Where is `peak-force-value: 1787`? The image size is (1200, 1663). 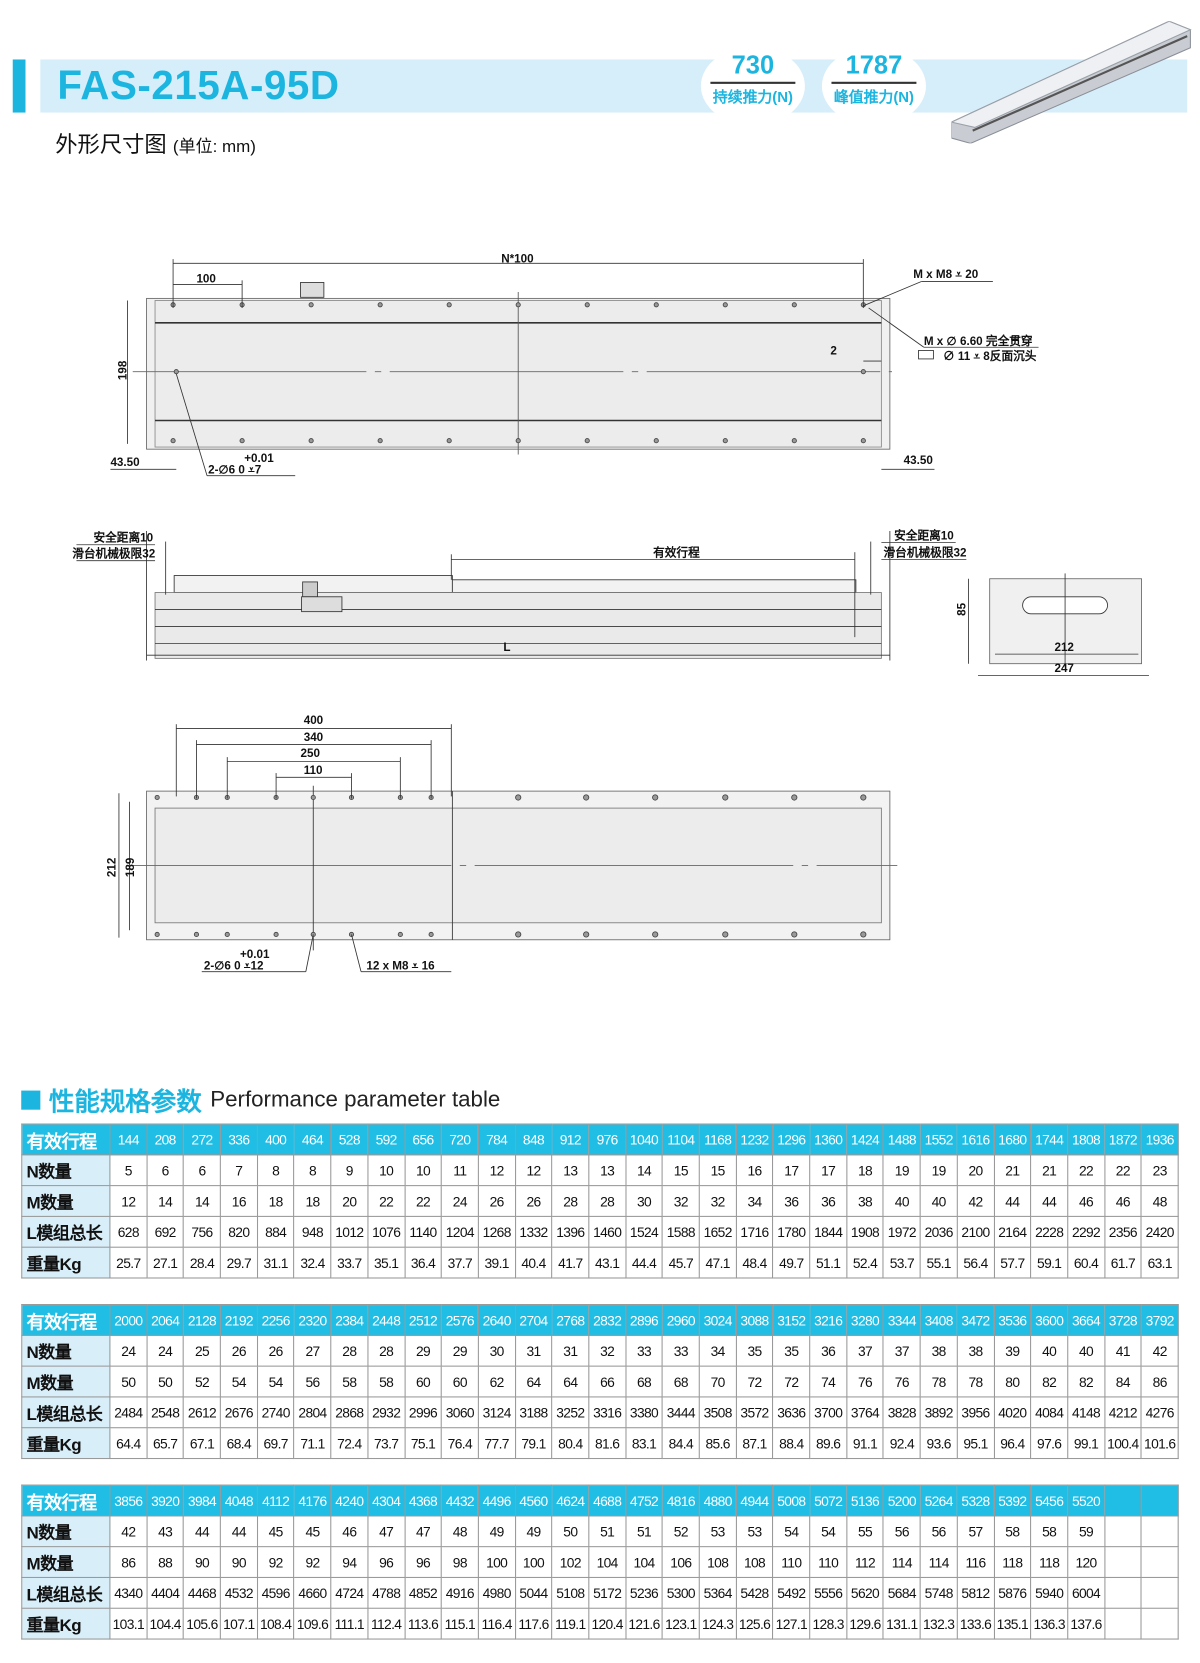 peak-force-value: 1787 is located at coordinates (874, 65).